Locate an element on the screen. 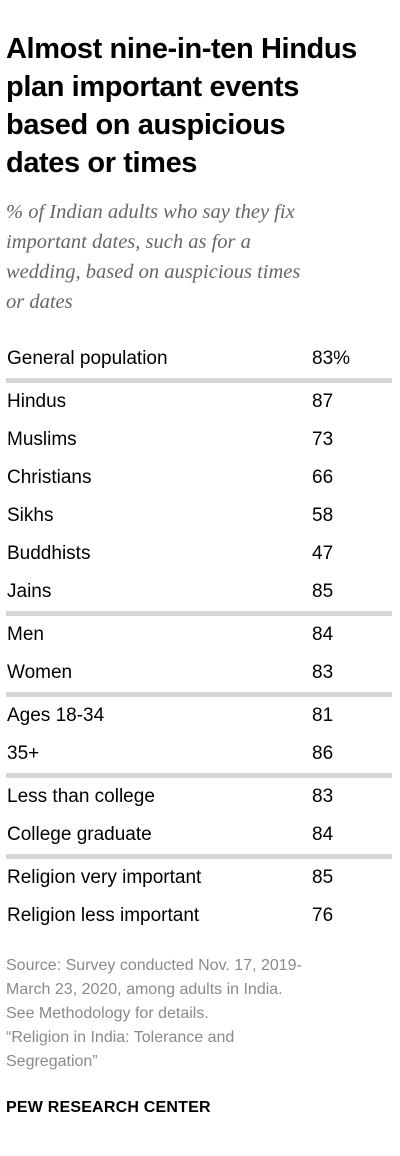 This screenshot has height=1156, width=400. table-row: Christians 66 is located at coordinates (200, 478).